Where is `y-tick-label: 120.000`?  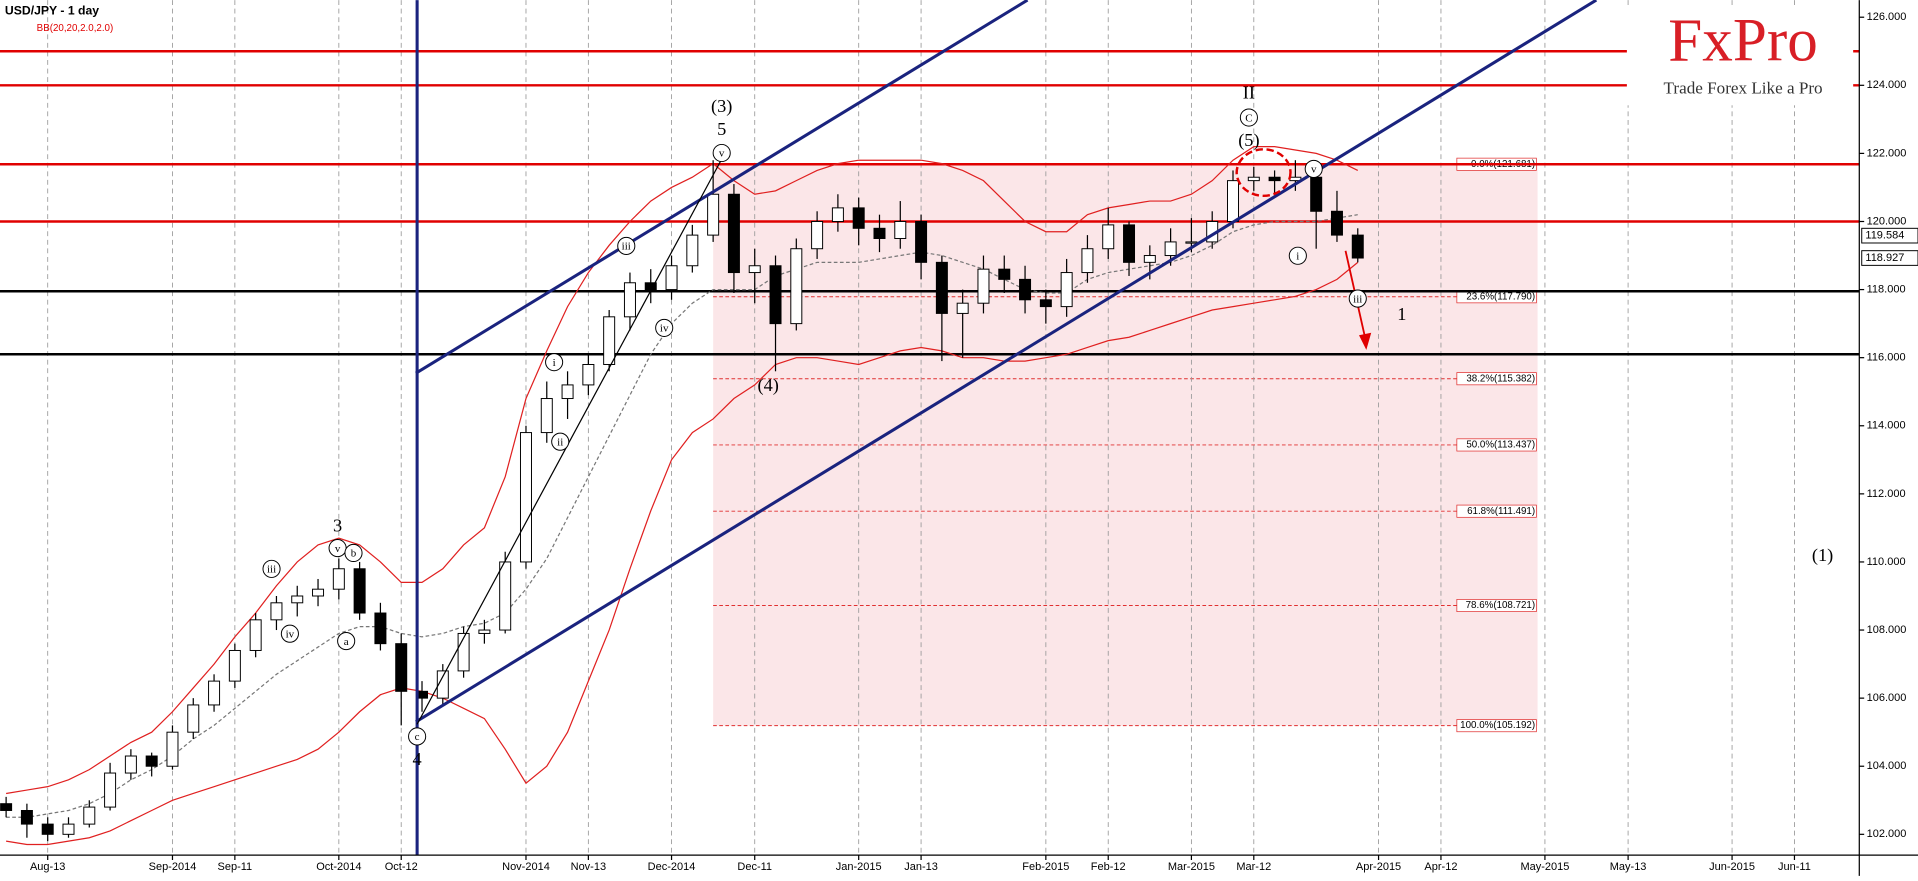 y-tick-label: 120.000 is located at coordinates (1887, 221).